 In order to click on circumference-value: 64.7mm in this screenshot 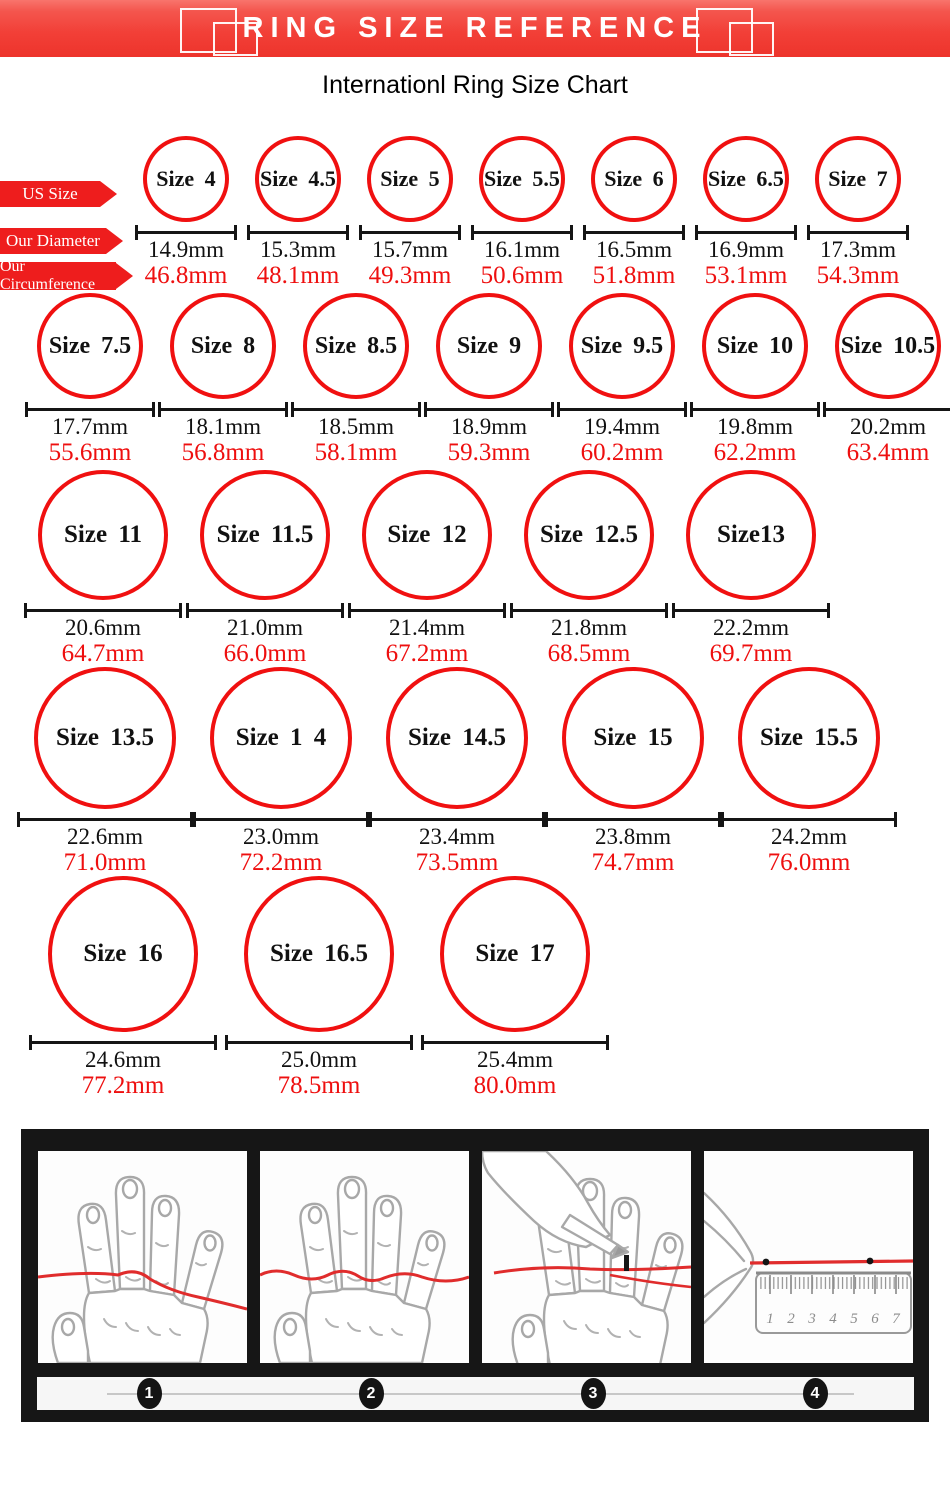, I will do `click(103, 653)`.